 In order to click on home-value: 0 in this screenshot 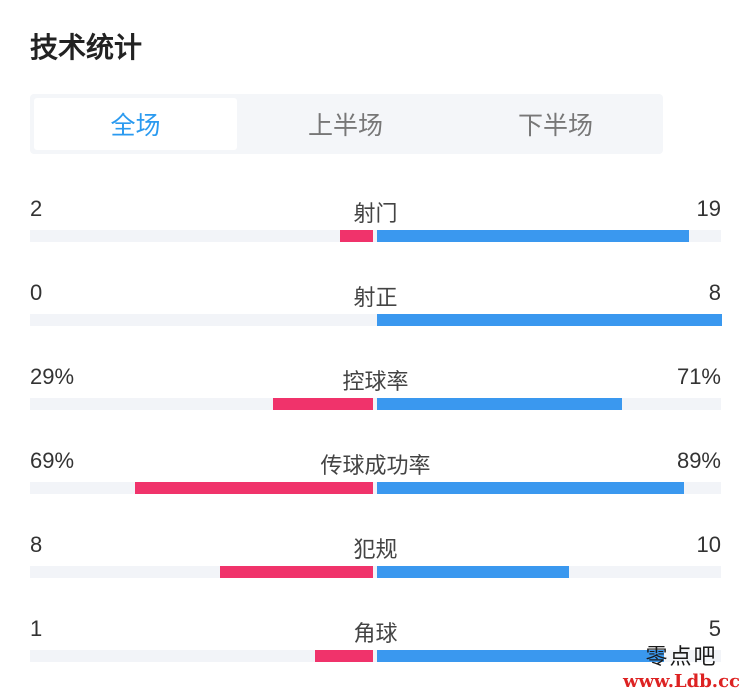, I will do `click(36, 292)`.